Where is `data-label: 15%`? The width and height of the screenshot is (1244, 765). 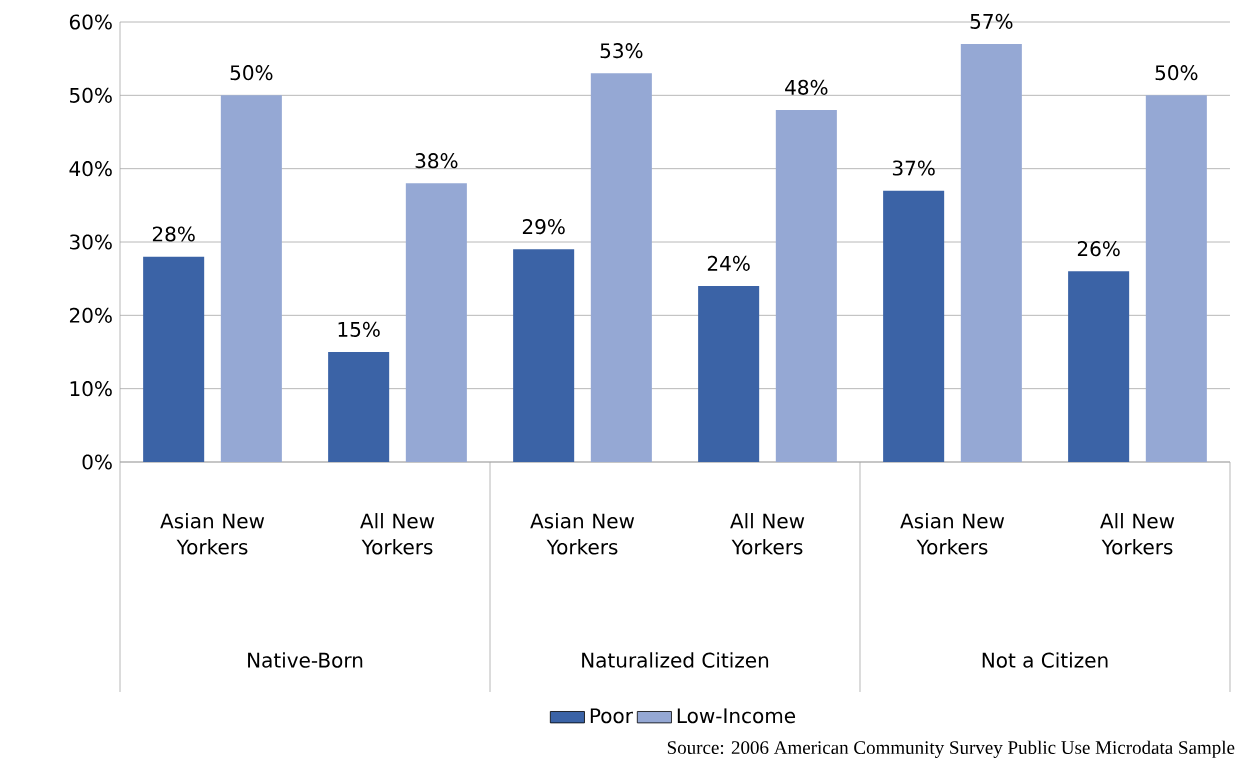 data-label: 15% is located at coordinates (359, 329).